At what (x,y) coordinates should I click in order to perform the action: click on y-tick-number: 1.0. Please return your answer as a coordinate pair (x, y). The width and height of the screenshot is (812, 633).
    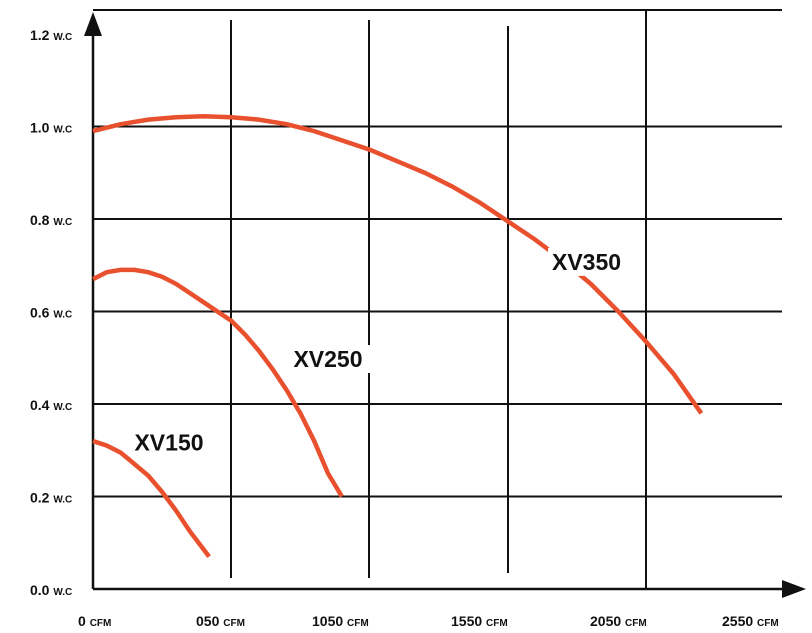
    Looking at the image, I should click on (41, 128).